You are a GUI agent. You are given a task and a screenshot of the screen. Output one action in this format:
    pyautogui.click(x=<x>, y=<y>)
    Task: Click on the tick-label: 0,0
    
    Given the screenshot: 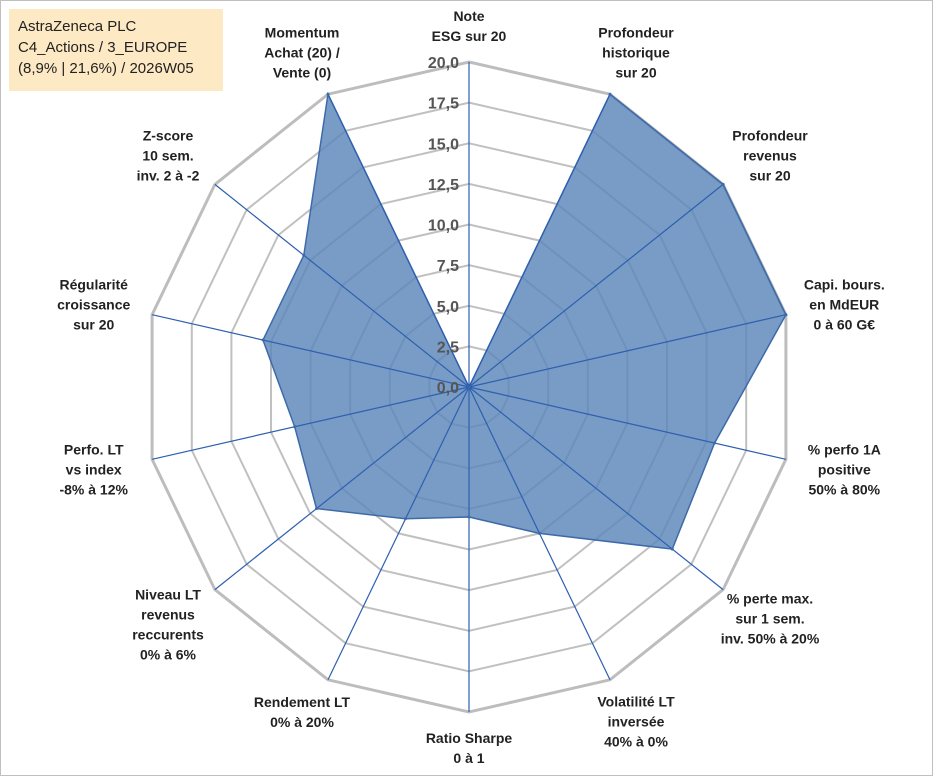 What is the action you would take?
    pyautogui.click(x=448, y=388)
    